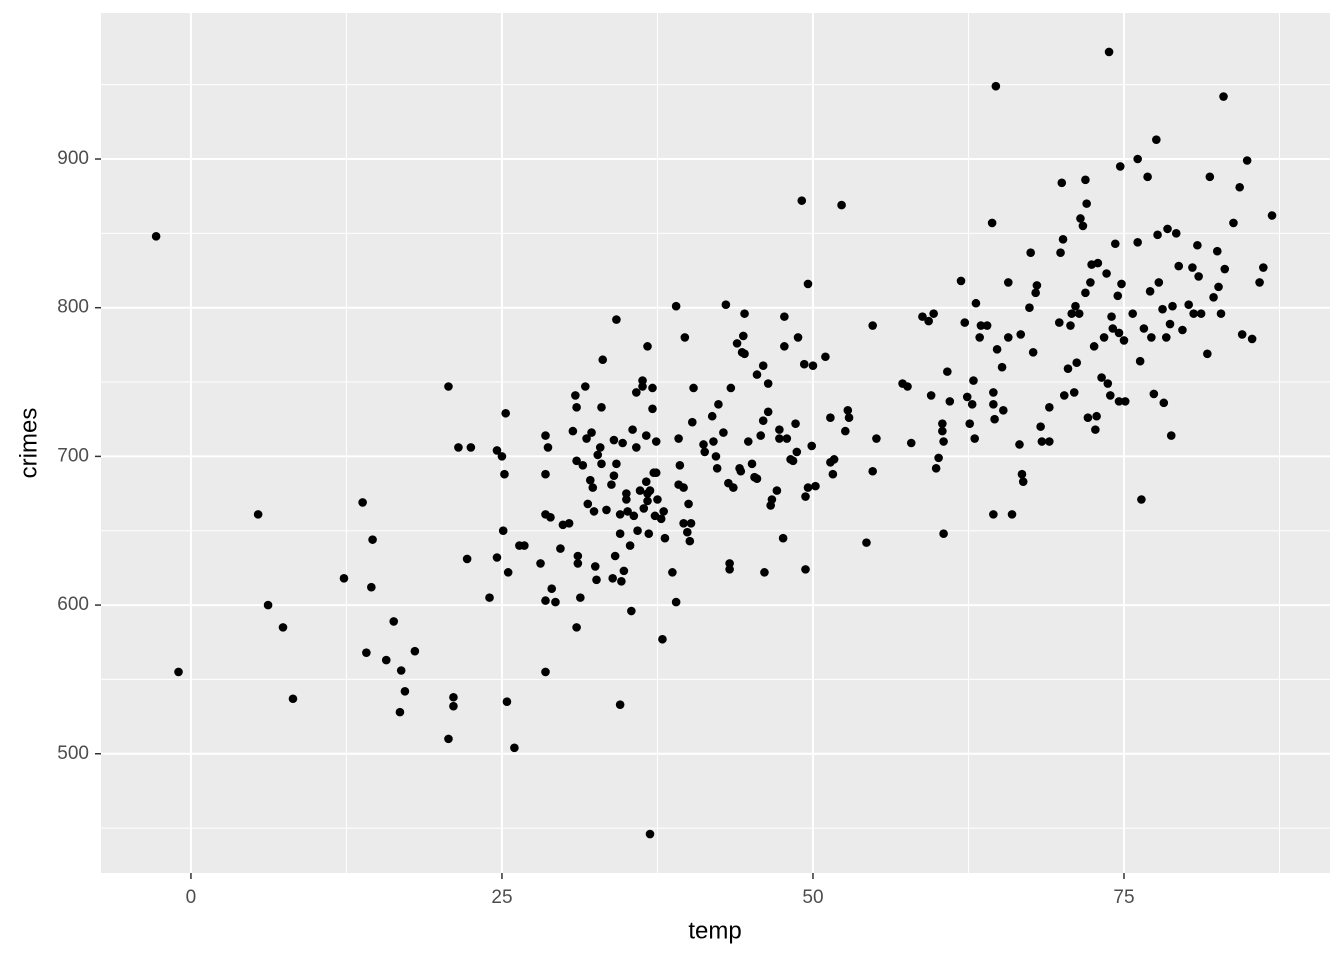 The image size is (1344, 960). What do you see at coordinates (73, 455) in the screenshot?
I see `y-tick-label: 700` at bounding box center [73, 455].